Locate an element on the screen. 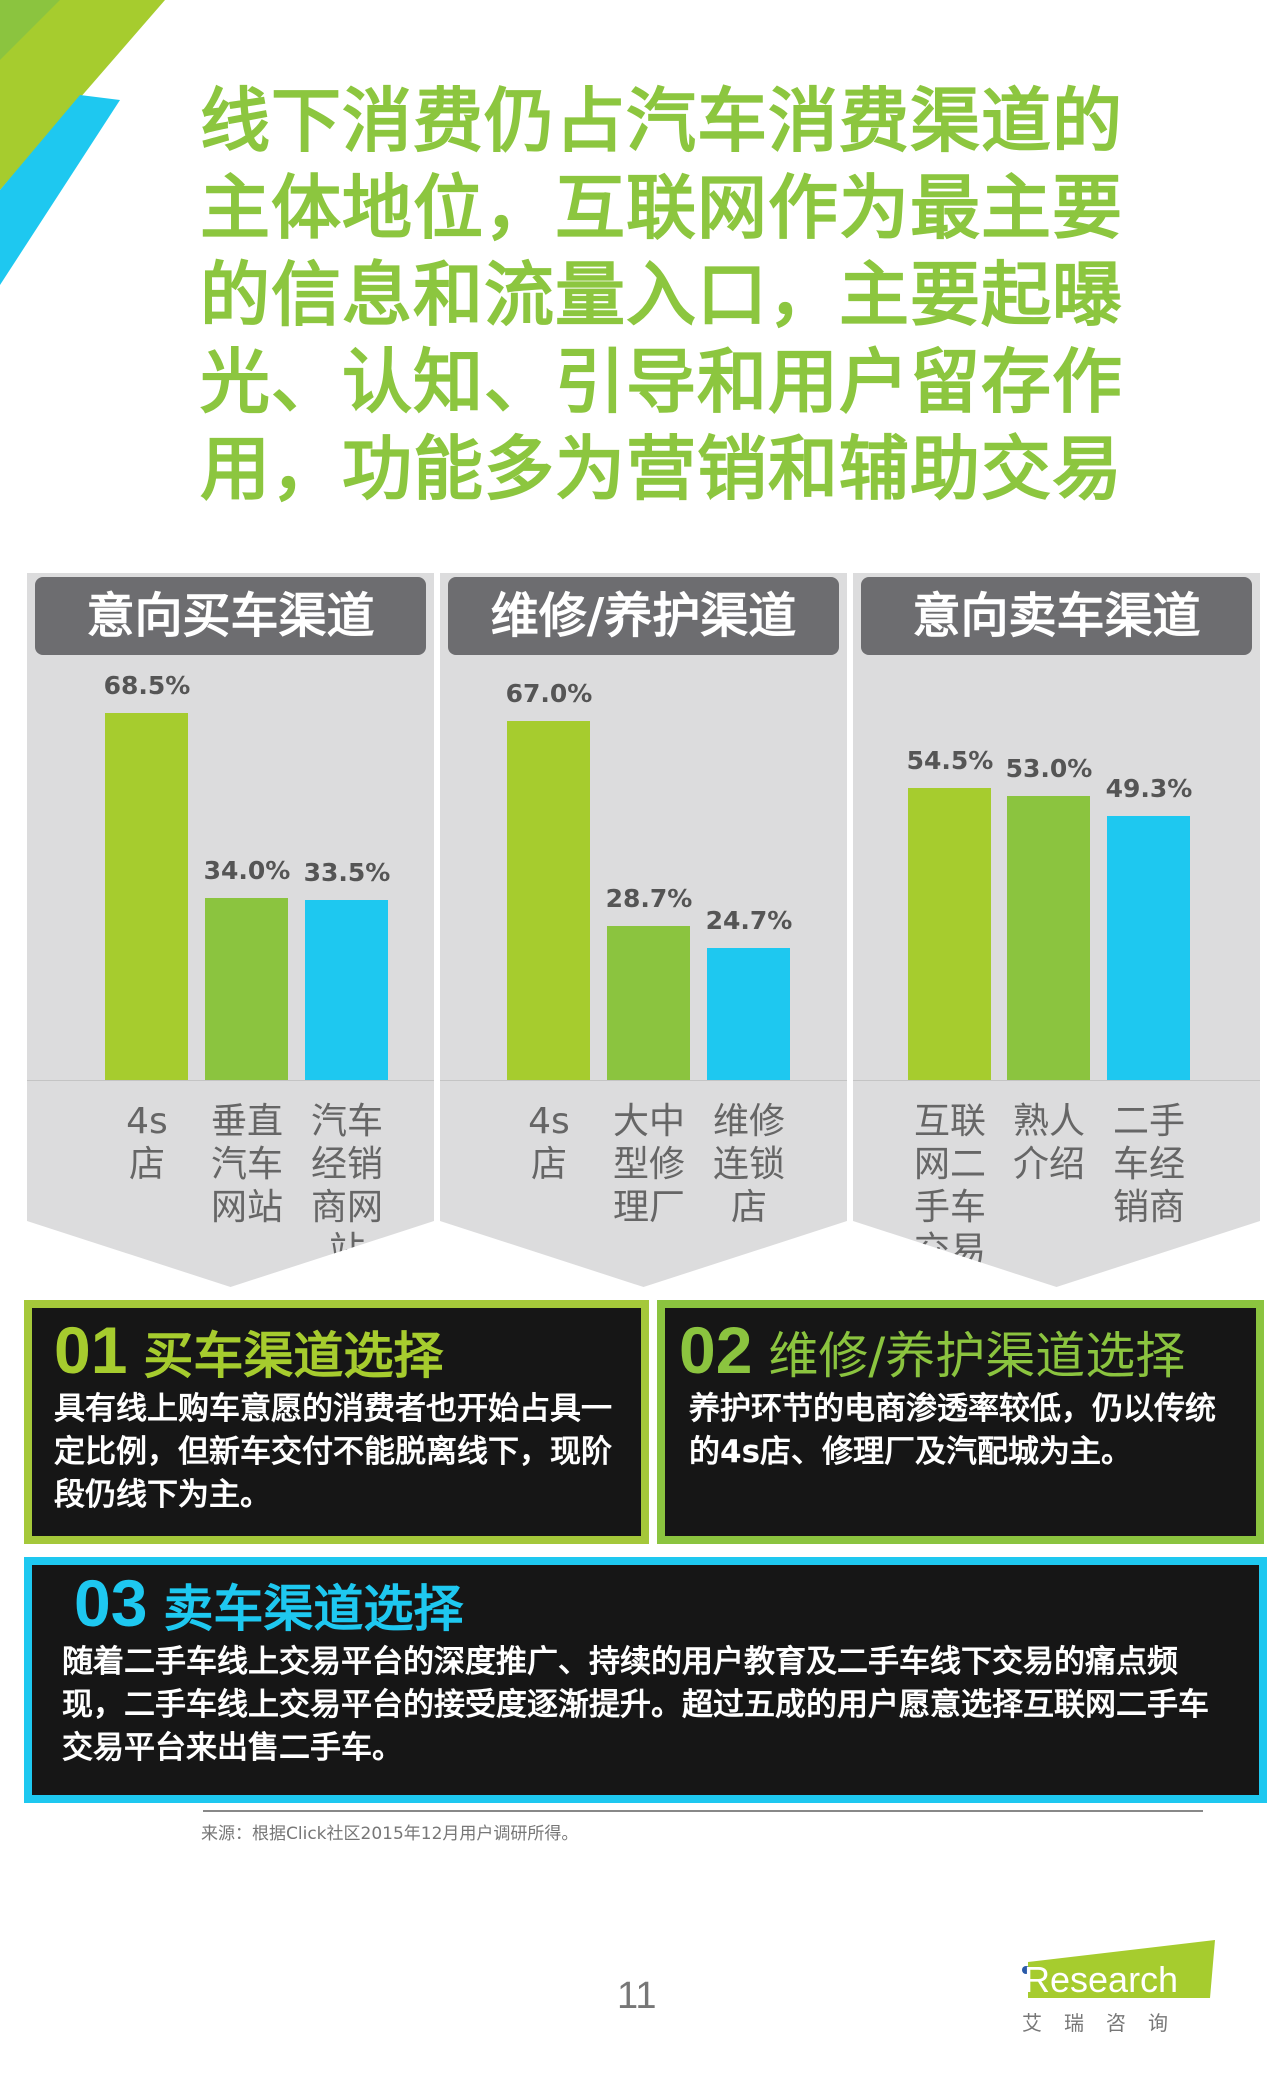 Image resolution: width=1280 pixels, height=2099 pixels. title-line: 的信息和流量入口，主要起曝 is located at coordinates (661, 295).